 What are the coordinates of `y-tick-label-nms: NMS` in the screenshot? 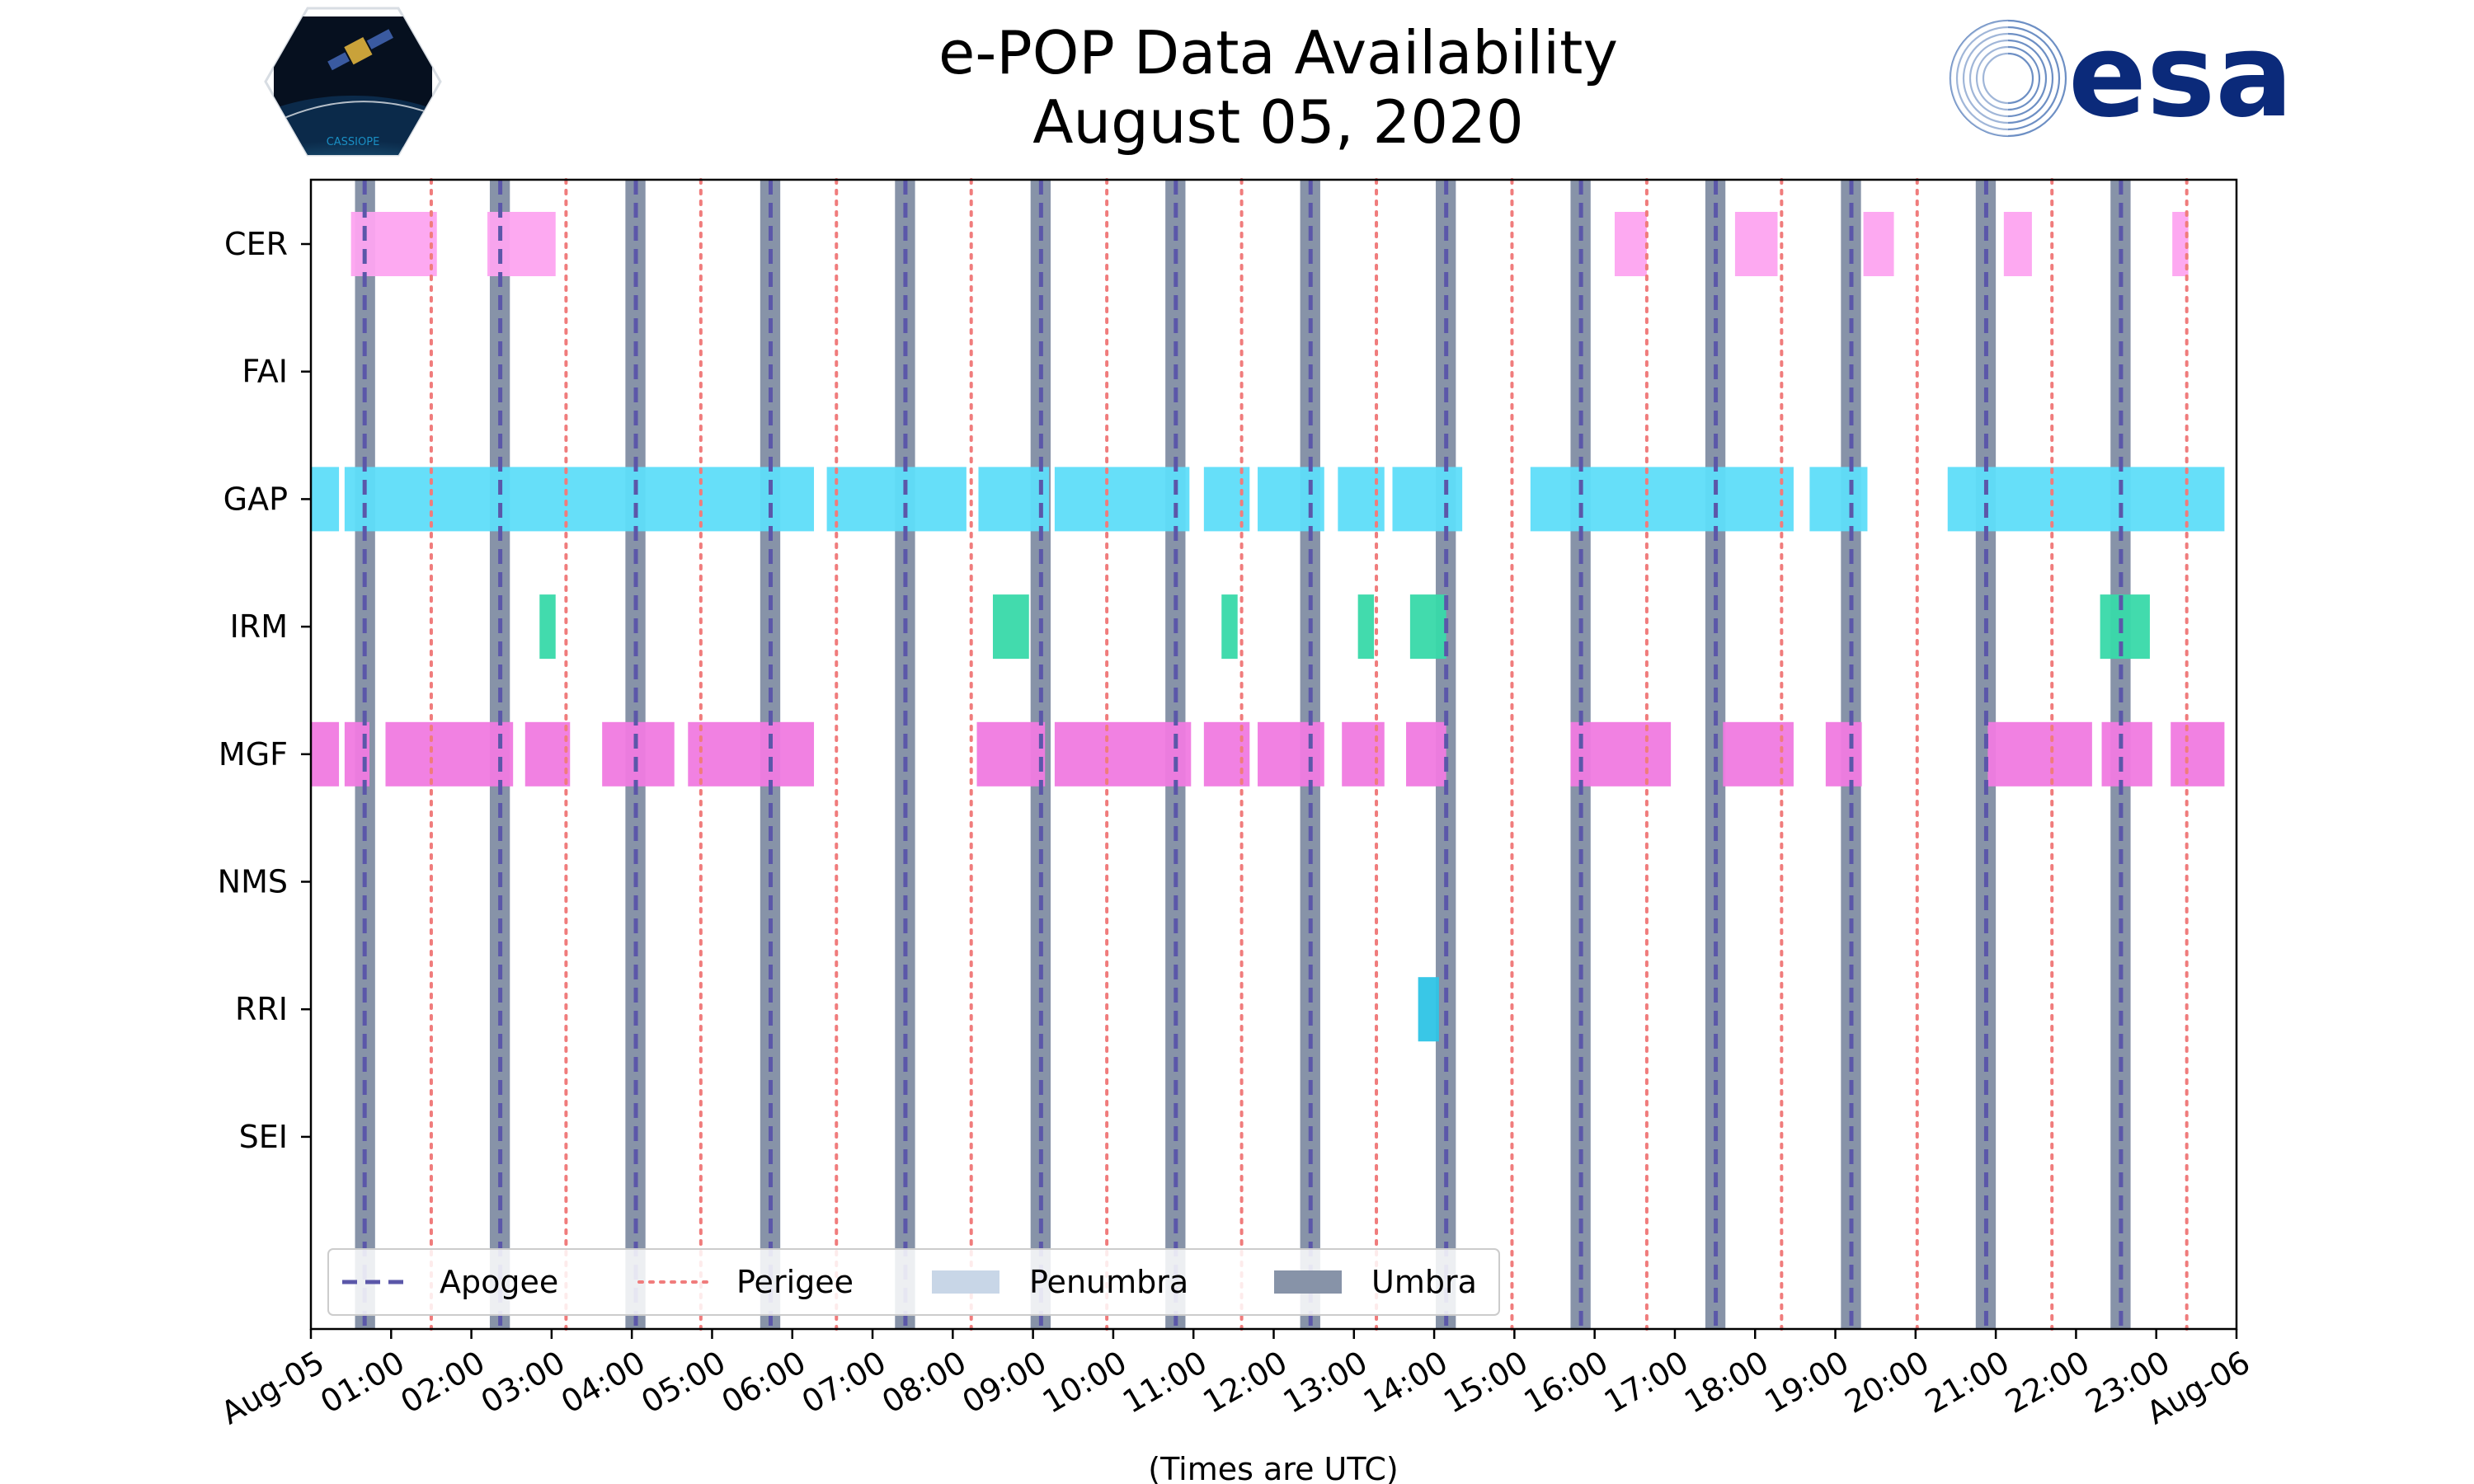 It's located at (253, 882).